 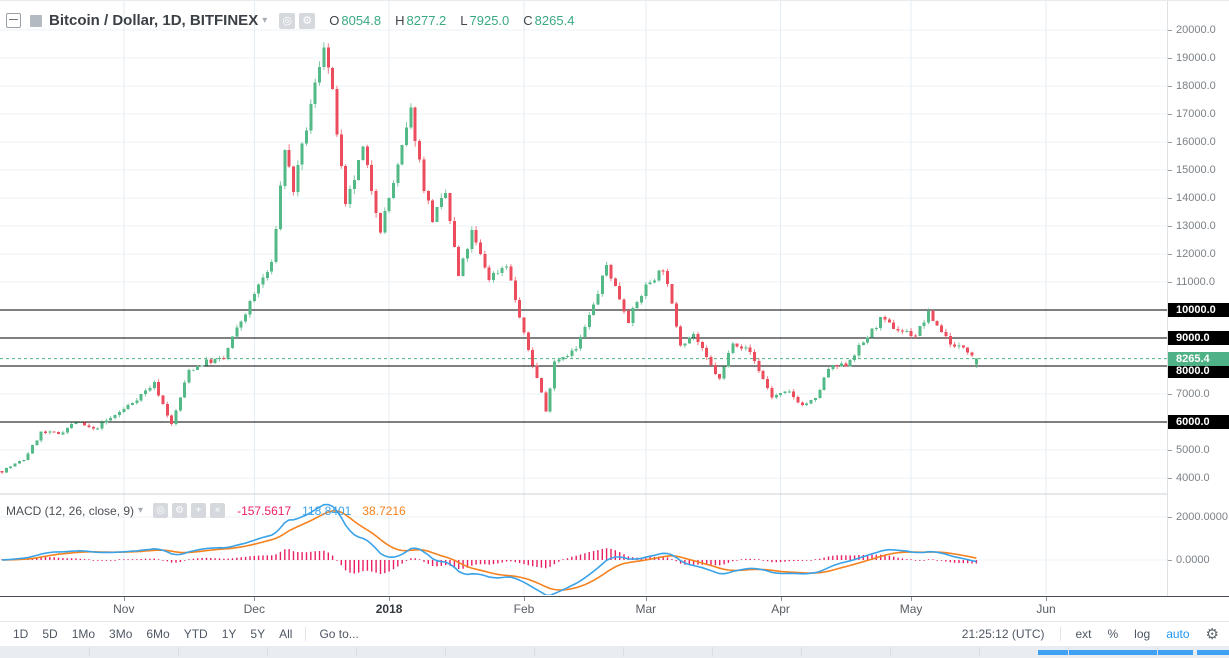 I want to click on chart-properties-gear-icon: ⚙, so click(x=1212, y=634).